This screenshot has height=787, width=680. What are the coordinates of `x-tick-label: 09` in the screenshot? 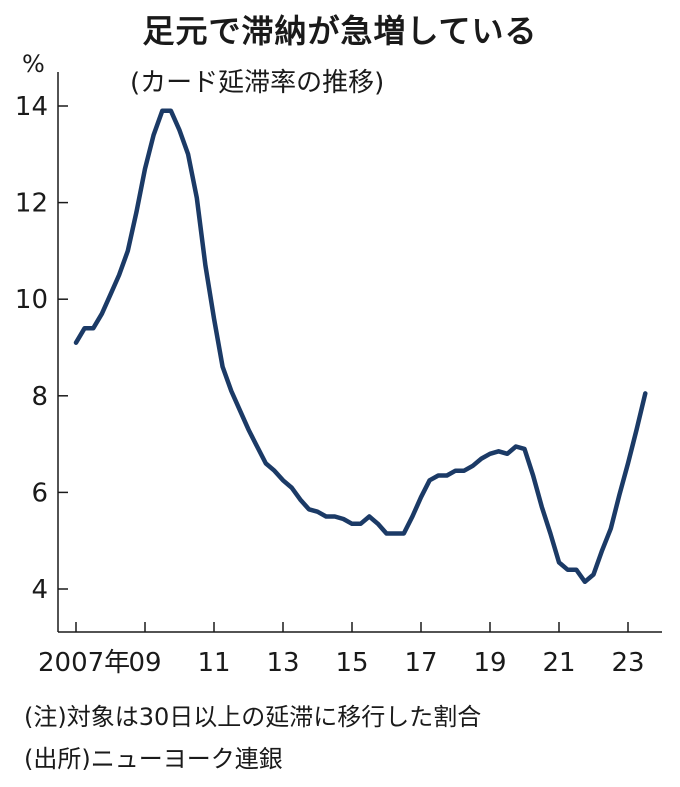 It's located at (144, 663).